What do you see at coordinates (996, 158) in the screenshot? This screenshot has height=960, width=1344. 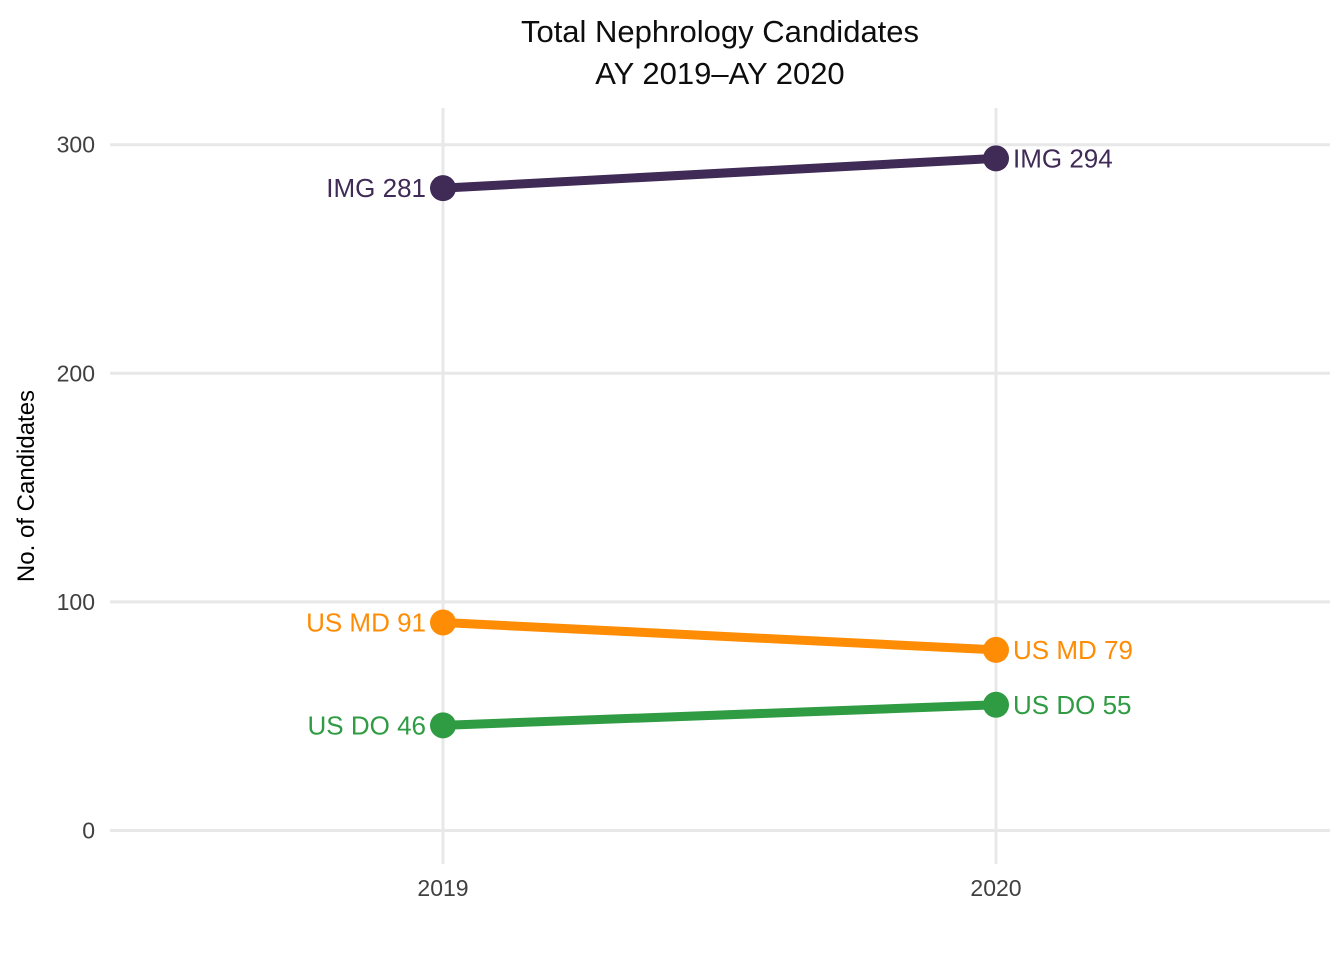 I see `data-point-img-2020` at bounding box center [996, 158].